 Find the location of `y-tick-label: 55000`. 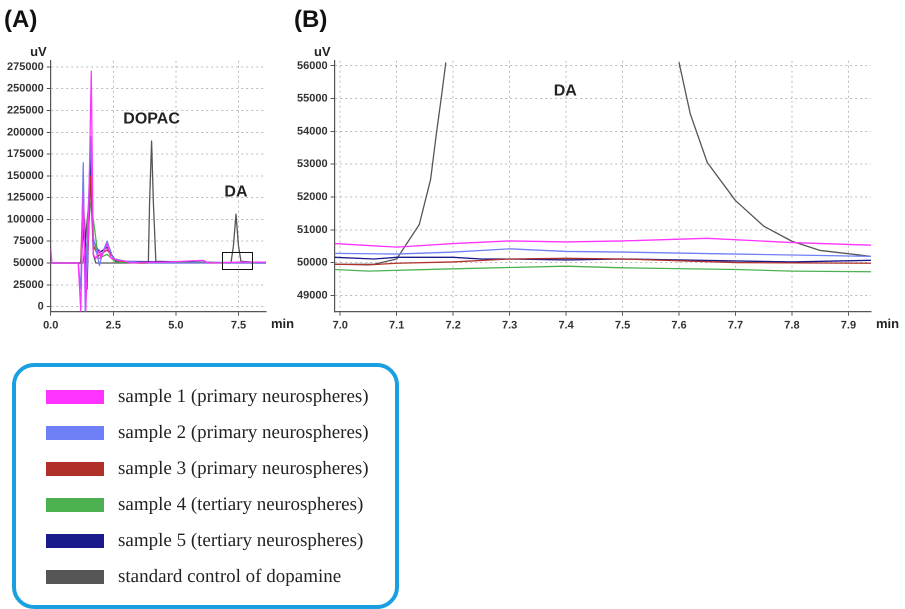

y-tick-label: 55000 is located at coordinates (312, 98).